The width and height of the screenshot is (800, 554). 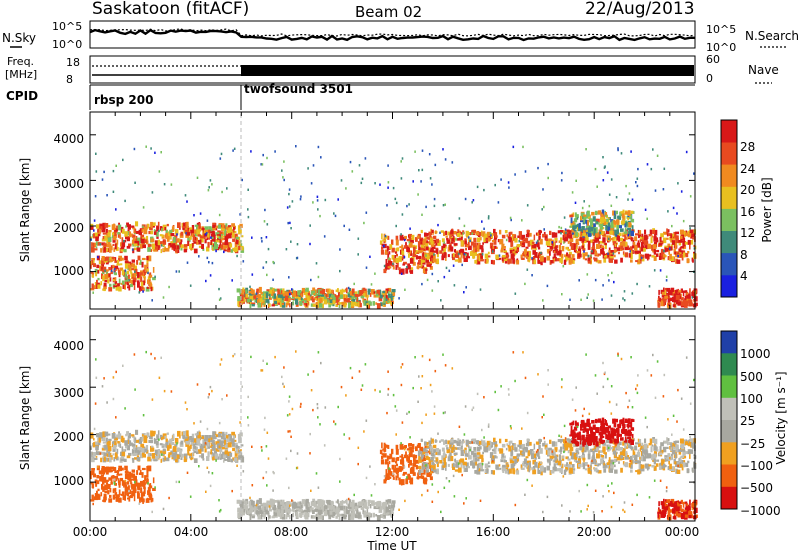 I want to click on power-ytick-3000: 3000, so click(x=68, y=184).